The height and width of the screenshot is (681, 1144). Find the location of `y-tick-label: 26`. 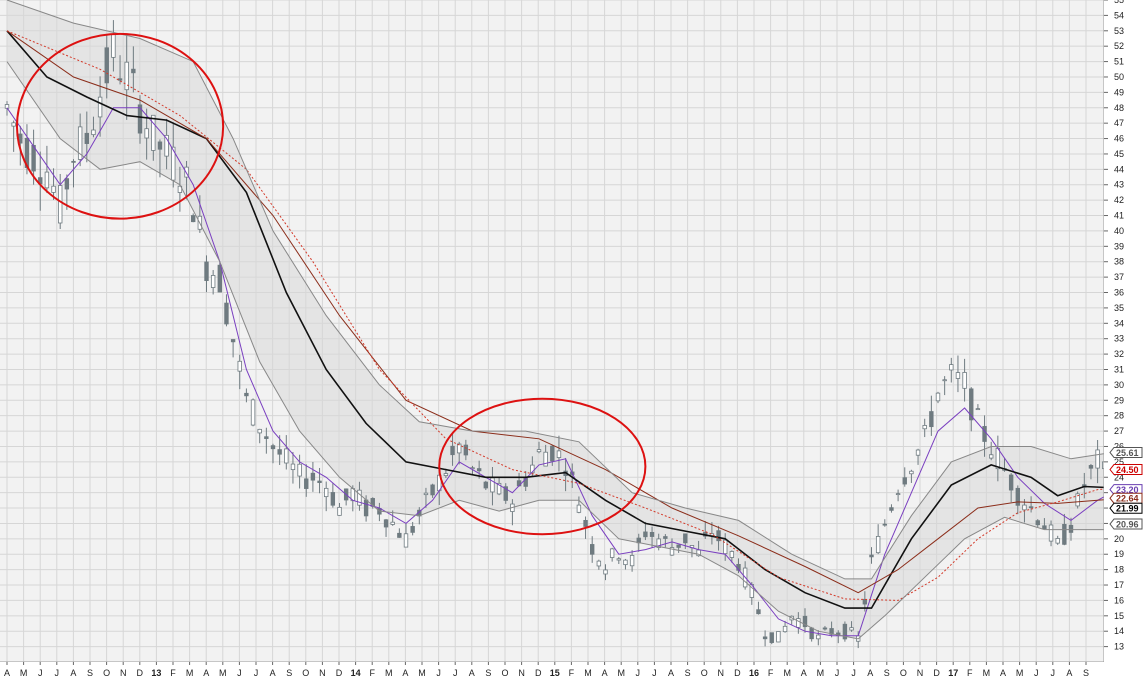

y-tick-label: 26 is located at coordinates (1119, 446).